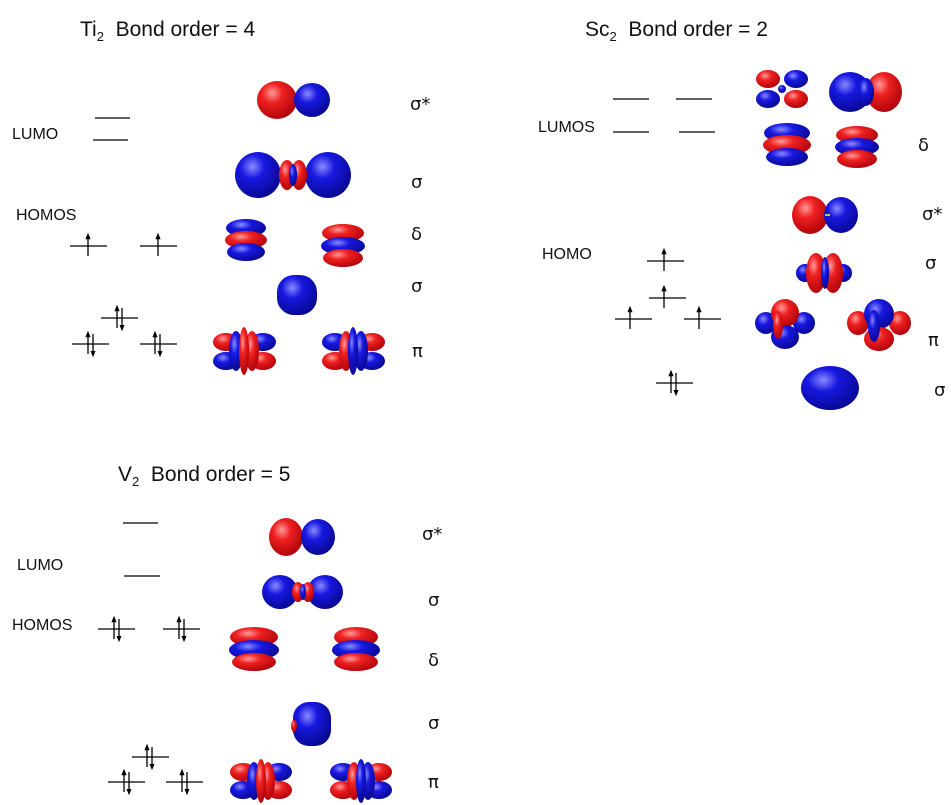 This screenshot has width=951, height=805. Describe the element at coordinates (567, 254) in the screenshot. I see `sc2-homo-label: HOMO` at that location.